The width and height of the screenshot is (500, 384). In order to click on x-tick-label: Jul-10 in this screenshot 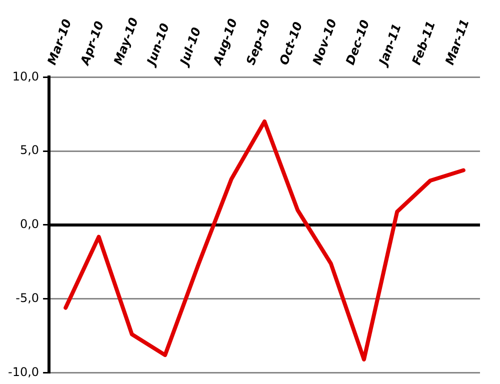, I will do `click(190, 47)`.